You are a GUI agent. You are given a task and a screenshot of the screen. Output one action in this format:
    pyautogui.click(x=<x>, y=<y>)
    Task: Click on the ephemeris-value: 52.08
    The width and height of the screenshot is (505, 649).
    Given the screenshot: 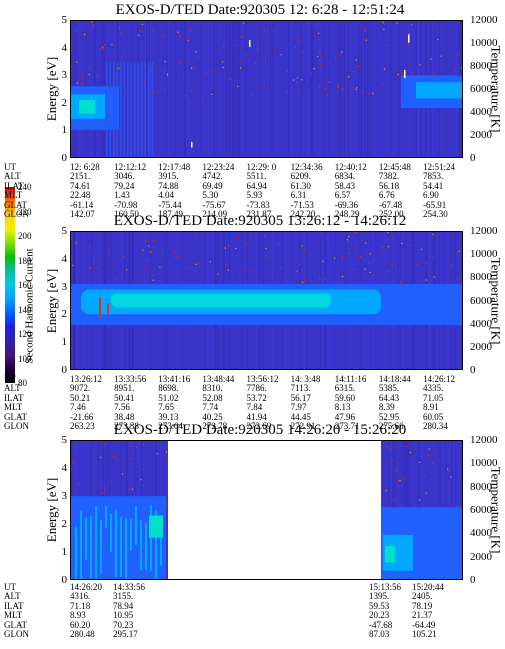 What is the action you would take?
    pyautogui.click(x=212, y=397)
    